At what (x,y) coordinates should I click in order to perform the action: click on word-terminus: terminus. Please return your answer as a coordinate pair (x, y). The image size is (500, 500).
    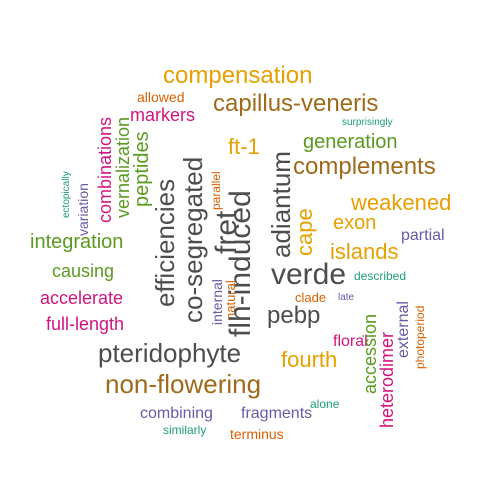
    Looking at the image, I should click on (257, 434).